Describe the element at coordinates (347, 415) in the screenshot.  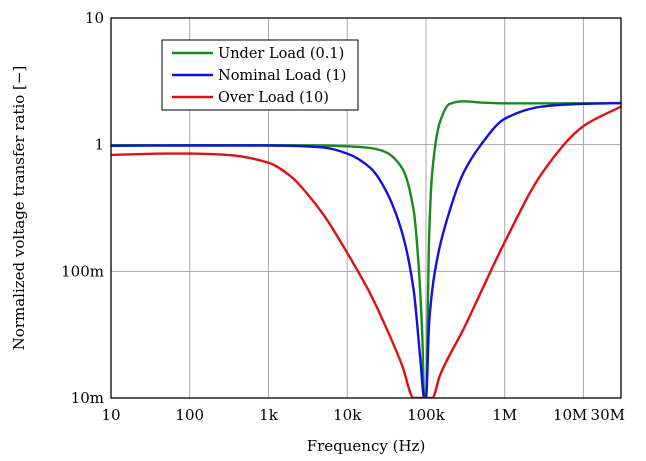
I see `x-tick-label: 10k` at that location.